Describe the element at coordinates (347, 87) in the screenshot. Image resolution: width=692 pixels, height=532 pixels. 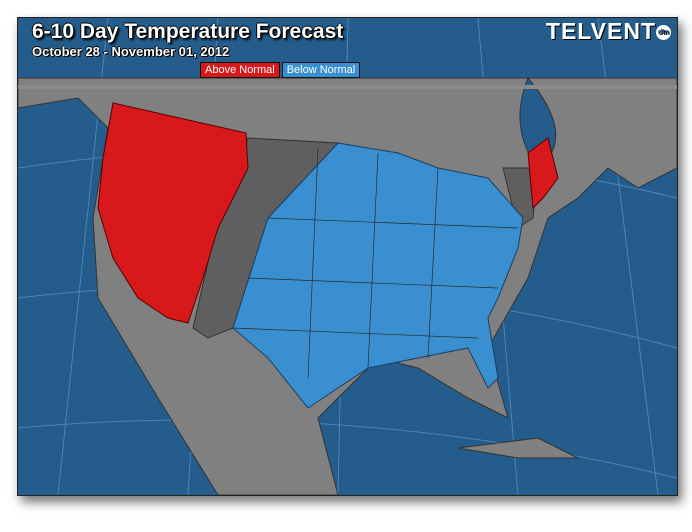
I see `header-divider` at that location.